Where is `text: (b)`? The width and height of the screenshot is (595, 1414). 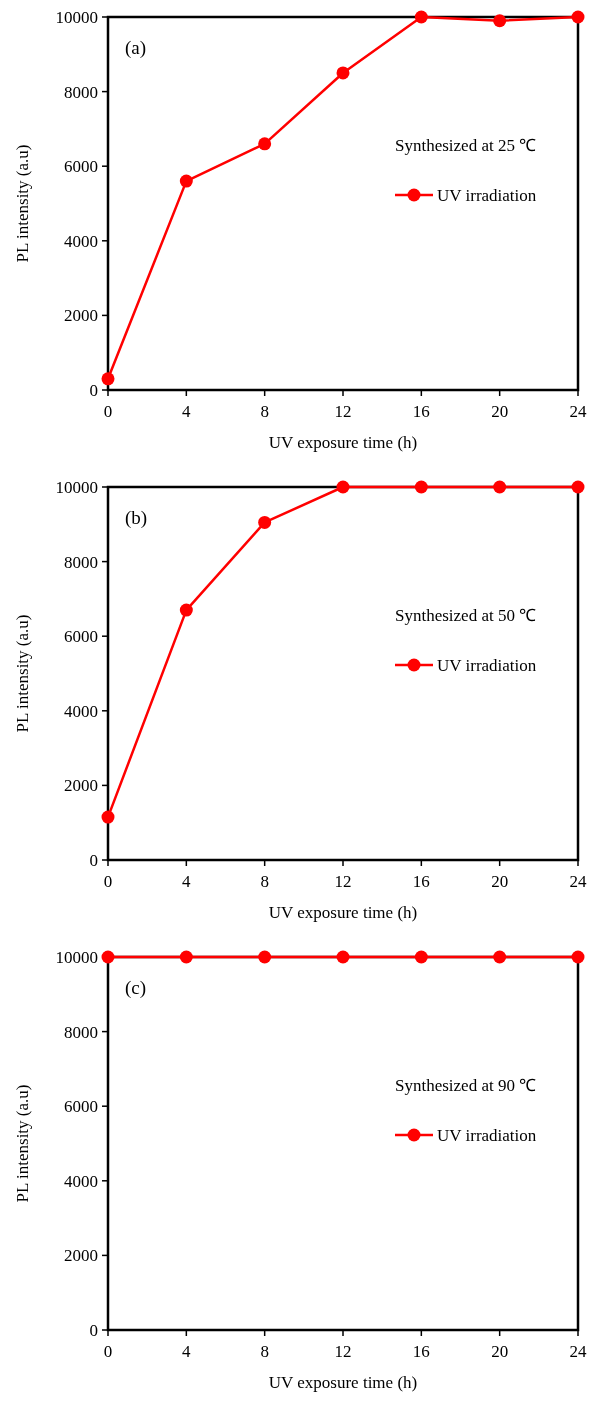
text: (b) is located at coordinates (136, 518).